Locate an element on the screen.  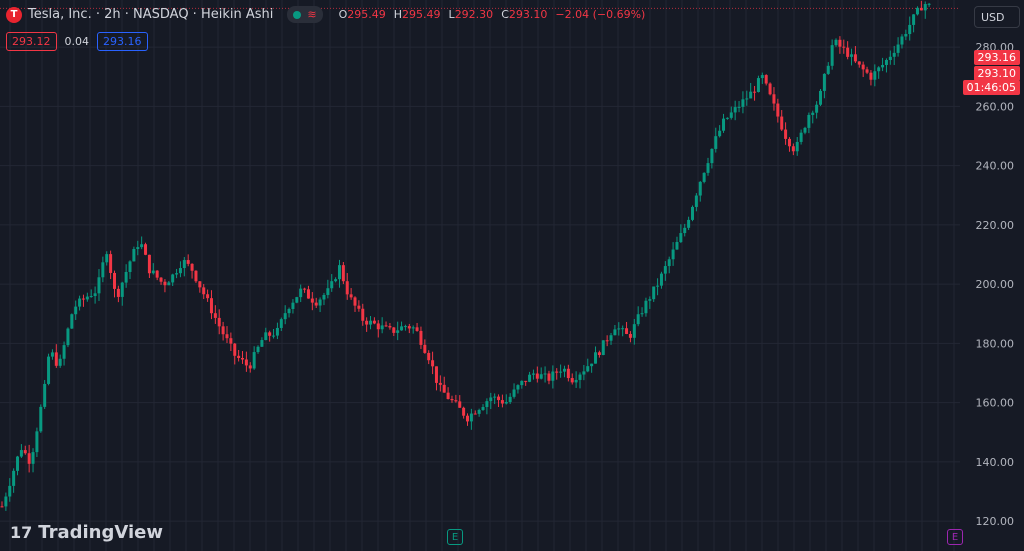
symbol-title: Tesla, Inc. · 2h · NASDAQ · Heikin Ashi is located at coordinates (151, 14).